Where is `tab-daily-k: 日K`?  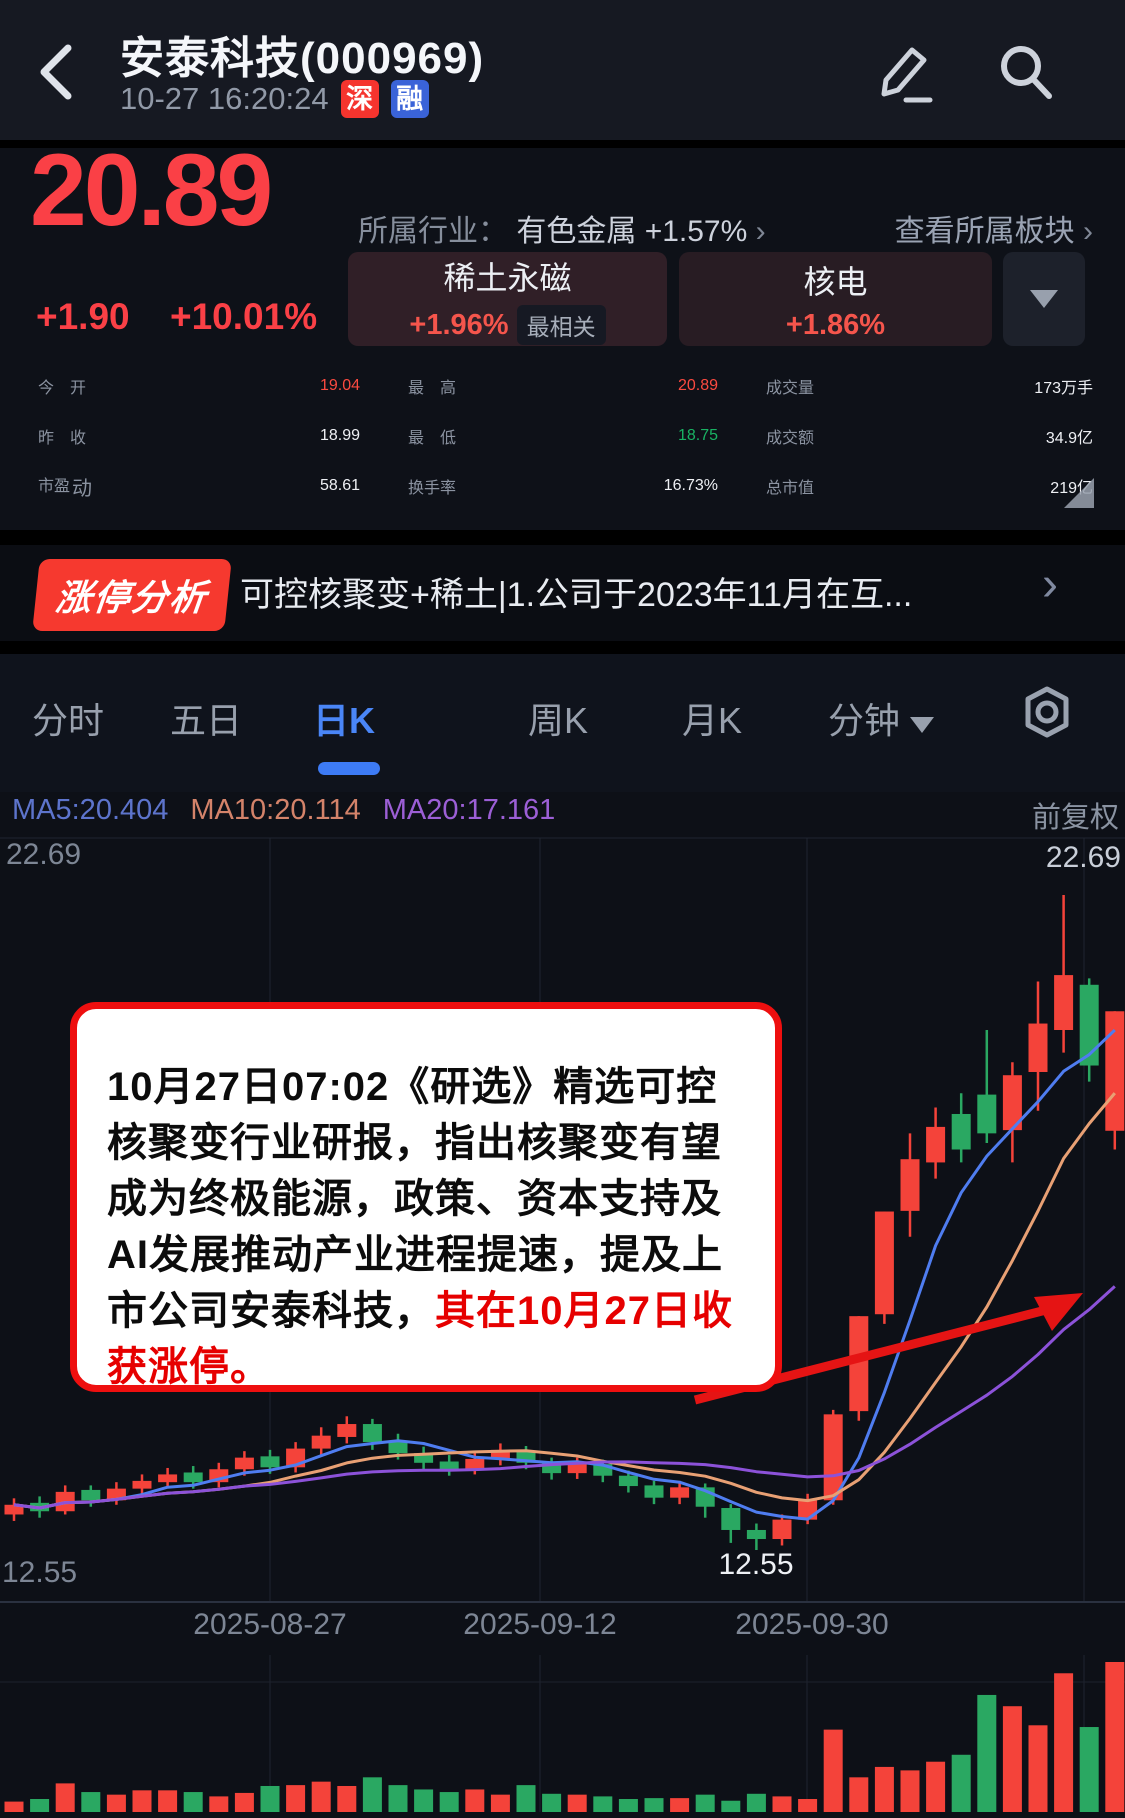 tab-daily-k: 日K is located at coordinates (344, 720).